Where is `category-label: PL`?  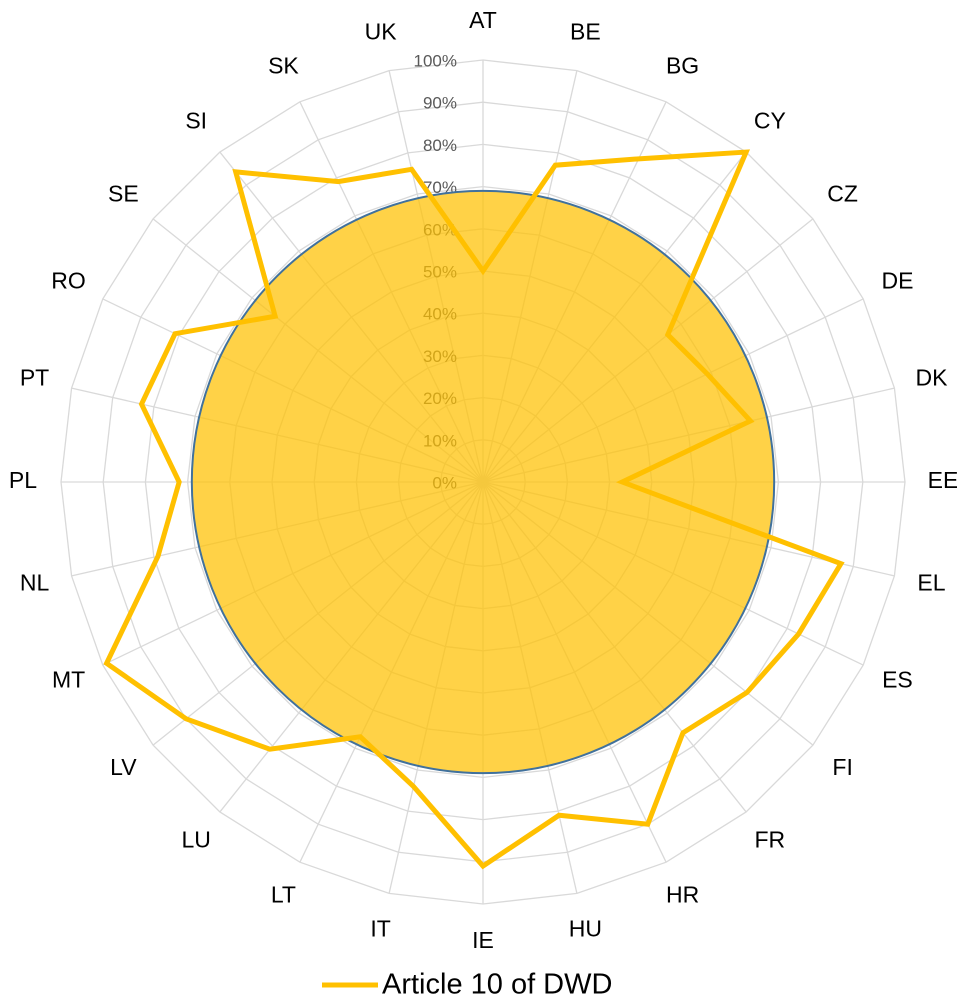
category-label: PL is located at coordinates (23, 480).